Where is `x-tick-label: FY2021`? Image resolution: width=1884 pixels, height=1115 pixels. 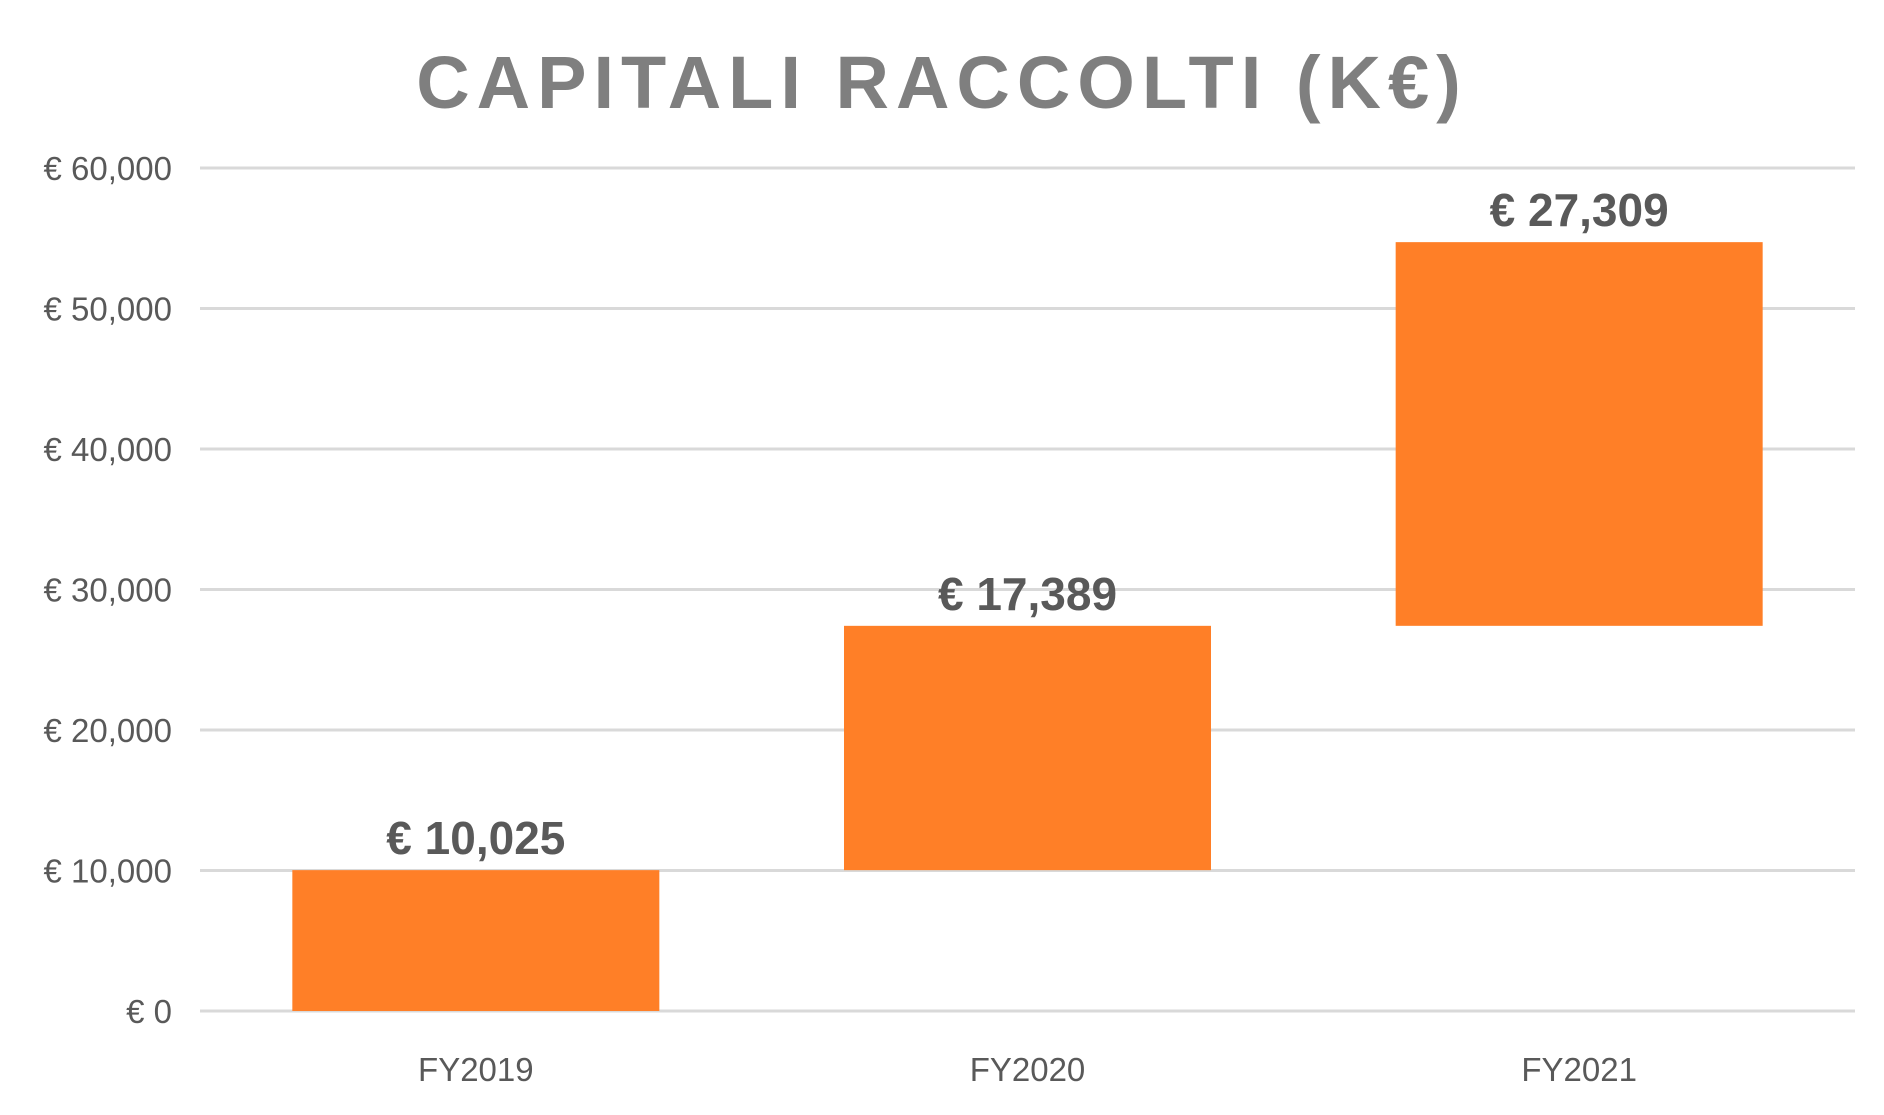 x-tick-label: FY2021 is located at coordinates (1579, 1069).